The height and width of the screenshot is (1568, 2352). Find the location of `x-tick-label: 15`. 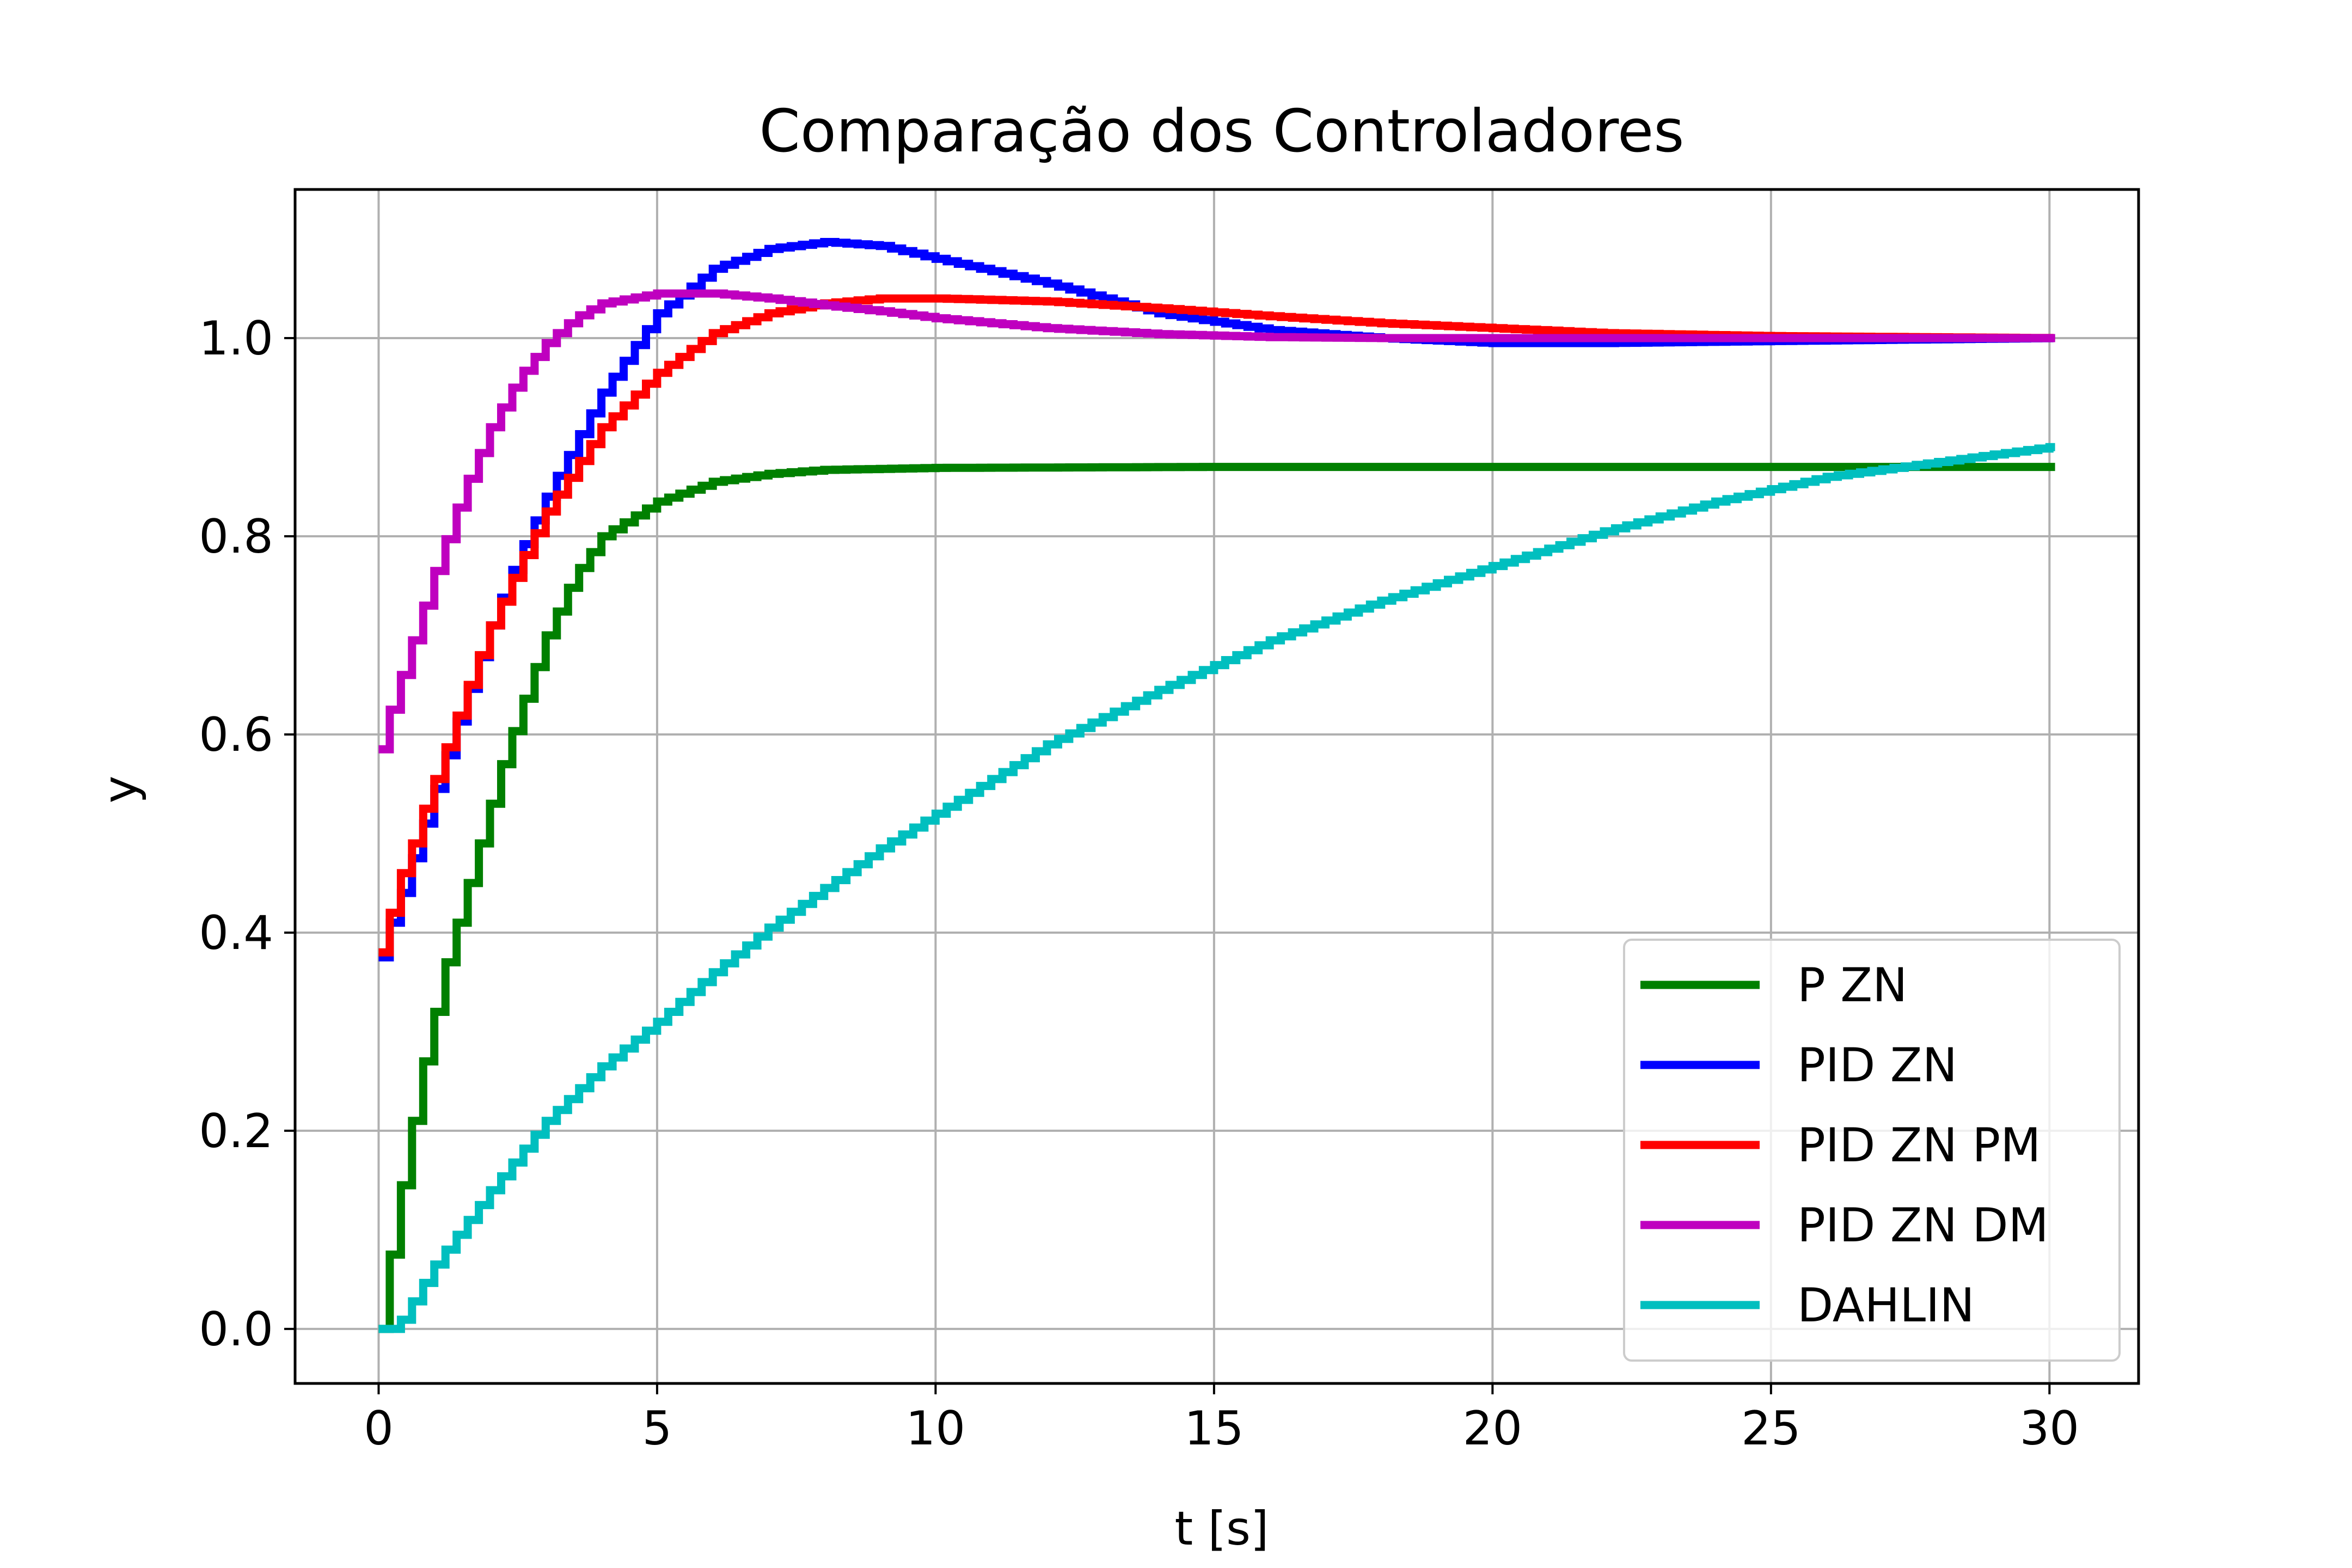

x-tick-label: 15 is located at coordinates (1214, 1428).